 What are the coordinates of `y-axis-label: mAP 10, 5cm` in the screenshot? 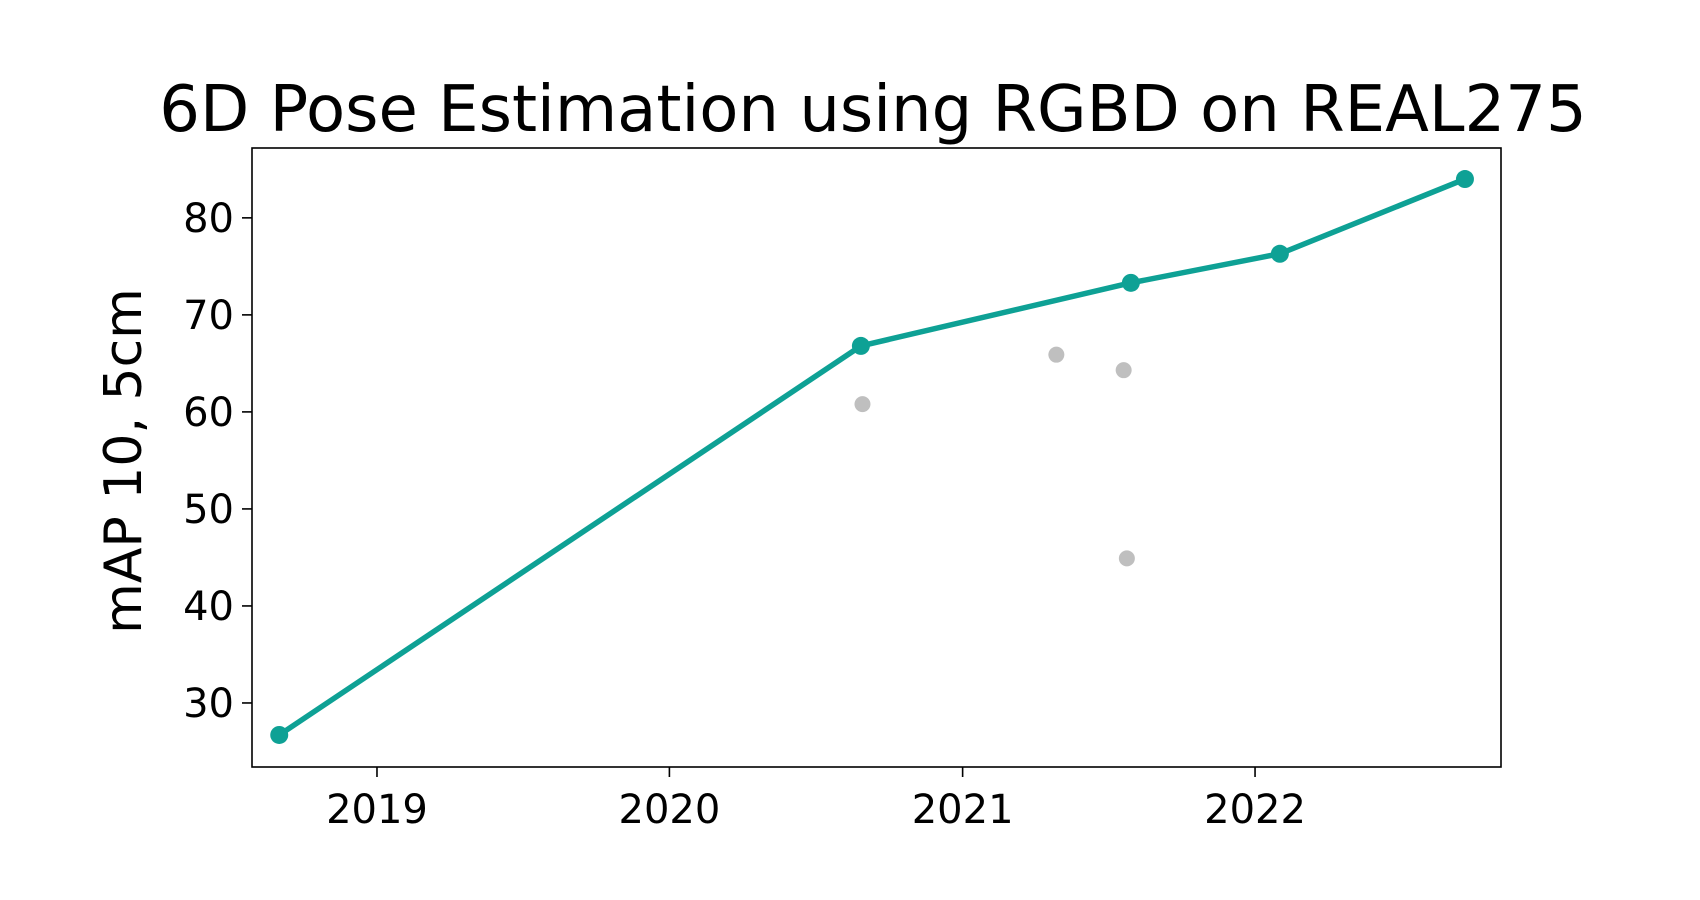 It's located at (124, 461).